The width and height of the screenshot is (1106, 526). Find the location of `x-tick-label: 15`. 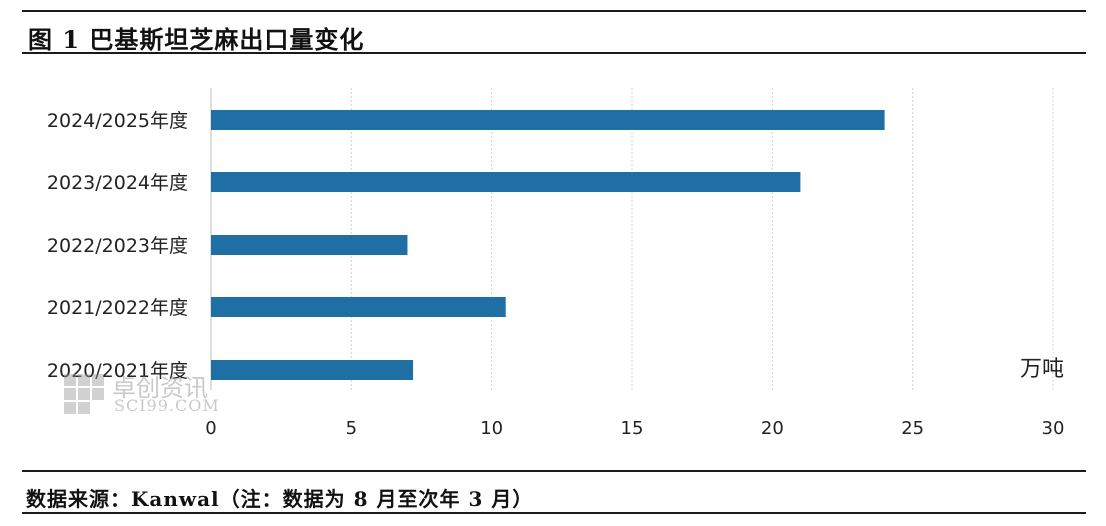

x-tick-label: 15 is located at coordinates (632, 428).